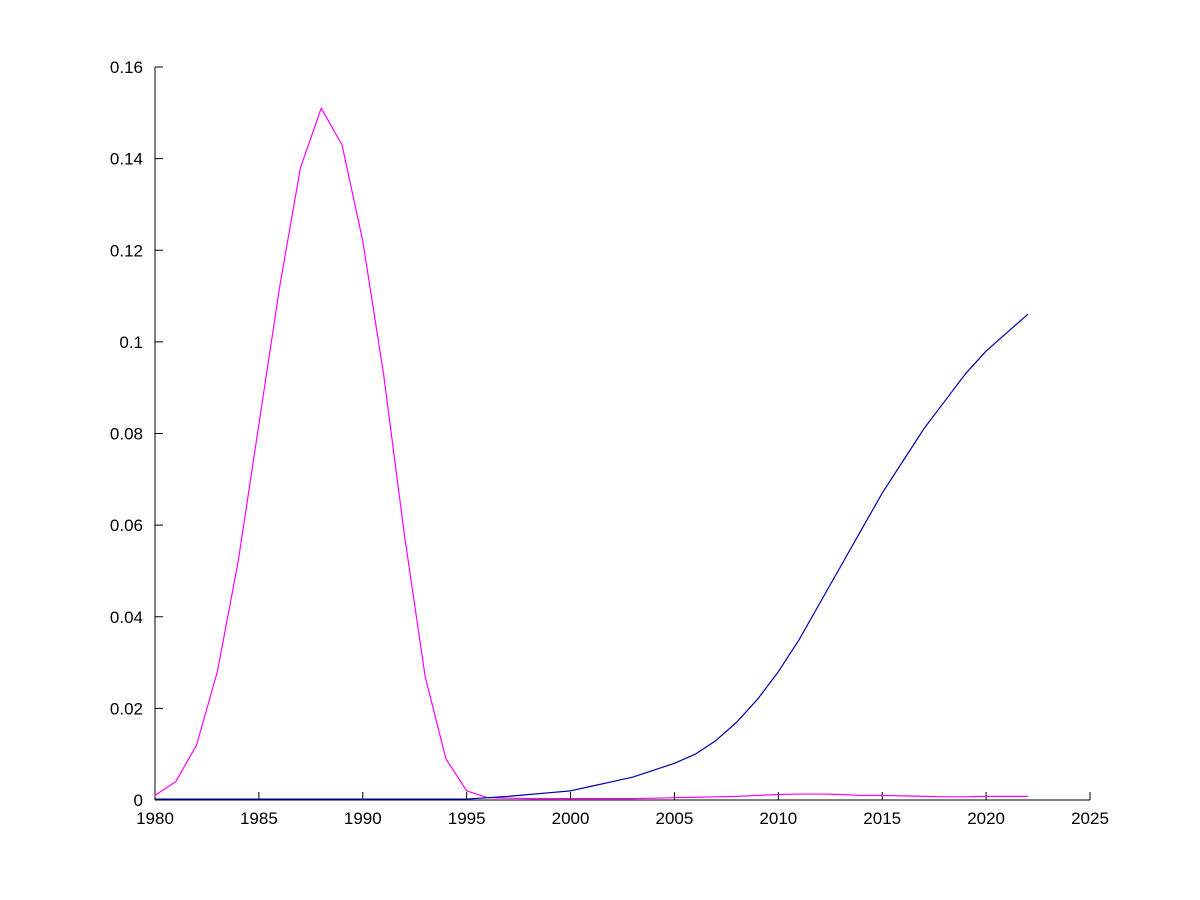 This screenshot has width=1200, height=900. Describe the element at coordinates (882, 818) in the screenshot. I see `x-tick-label: 2015` at that location.